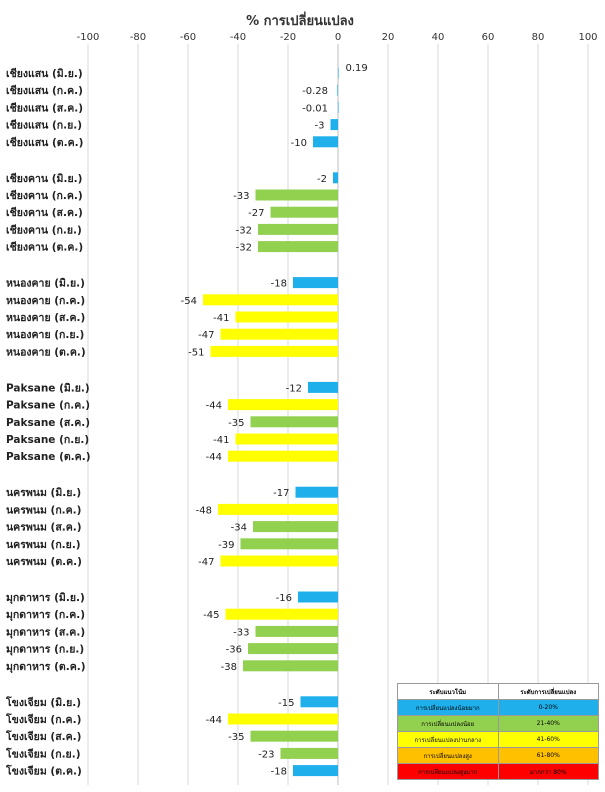  I want to click on x-tick-label: 20, so click(388, 37).